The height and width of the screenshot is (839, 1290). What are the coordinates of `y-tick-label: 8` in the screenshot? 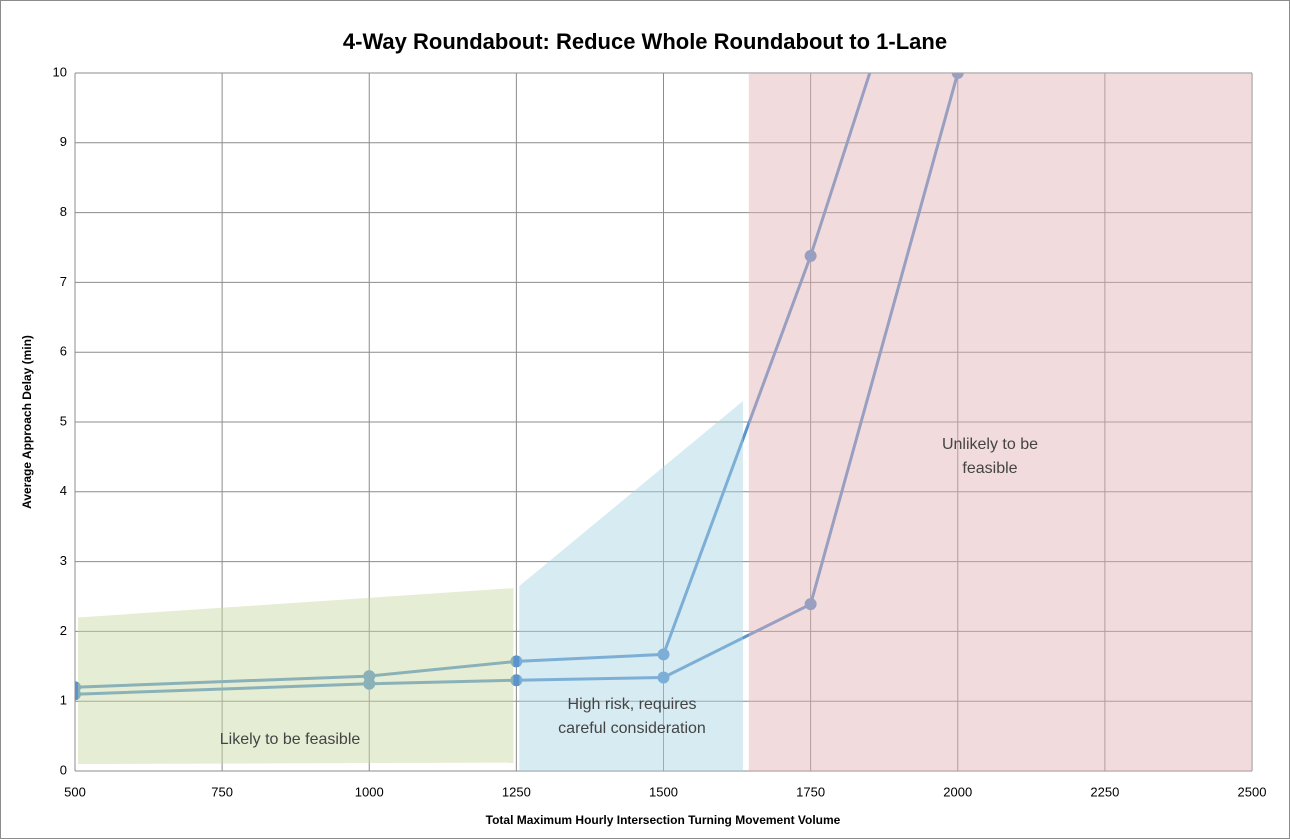 It's located at (63, 211).